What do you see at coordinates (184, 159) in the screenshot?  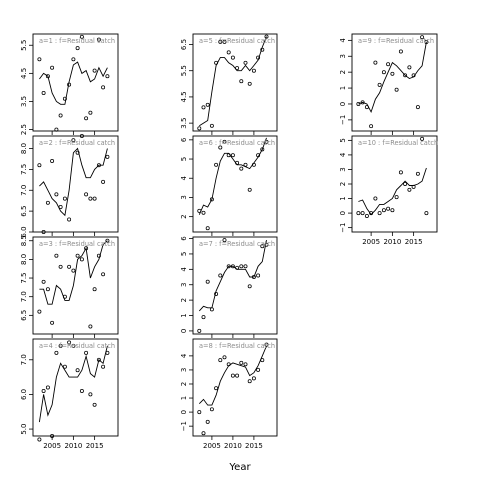 I see `y-tick-label: 5` at bounding box center [184, 159].